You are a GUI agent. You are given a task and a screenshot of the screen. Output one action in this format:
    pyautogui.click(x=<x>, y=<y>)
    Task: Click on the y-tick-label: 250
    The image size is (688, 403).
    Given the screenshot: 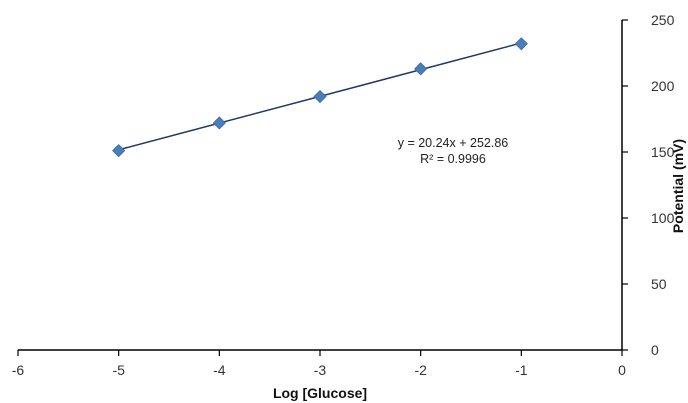 What is the action you would take?
    pyautogui.click(x=663, y=20)
    